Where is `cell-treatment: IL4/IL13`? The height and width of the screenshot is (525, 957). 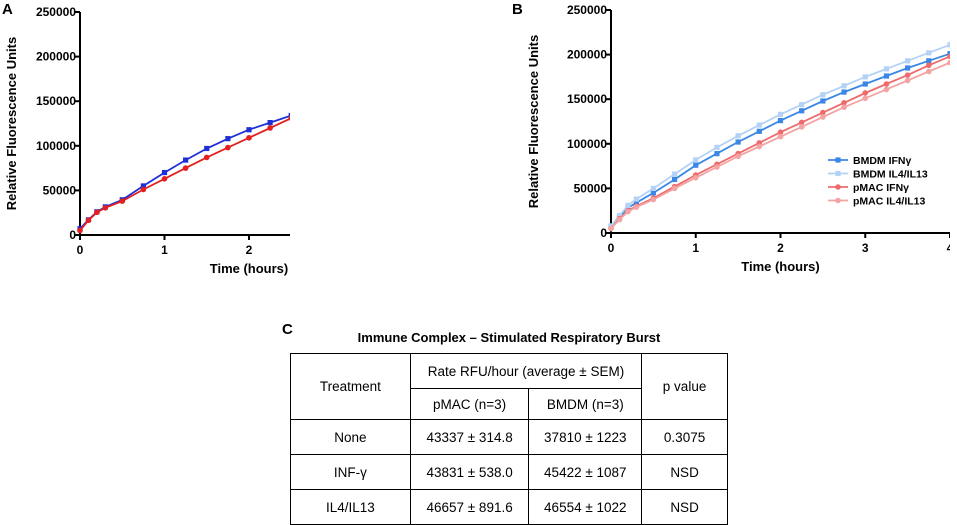 cell-treatment: IL4/IL13 is located at coordinates (350, 507).